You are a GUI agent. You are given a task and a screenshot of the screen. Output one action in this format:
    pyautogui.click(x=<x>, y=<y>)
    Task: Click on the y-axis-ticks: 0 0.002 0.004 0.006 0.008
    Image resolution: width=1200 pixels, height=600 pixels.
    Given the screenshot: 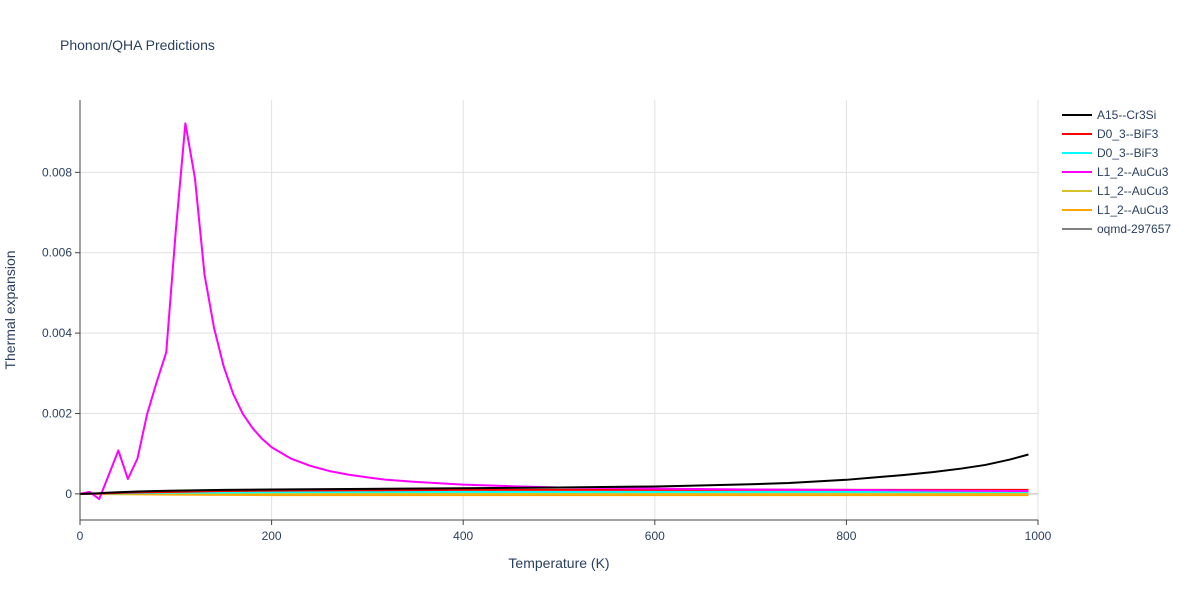 What is the action you would take?
    pyautogui.click(x=61, y=333)
    